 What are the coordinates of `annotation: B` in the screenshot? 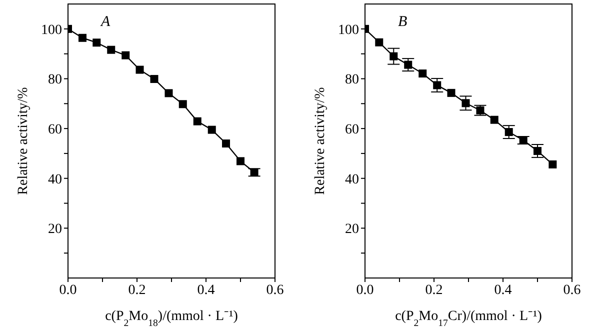 It's located at (403, 22).